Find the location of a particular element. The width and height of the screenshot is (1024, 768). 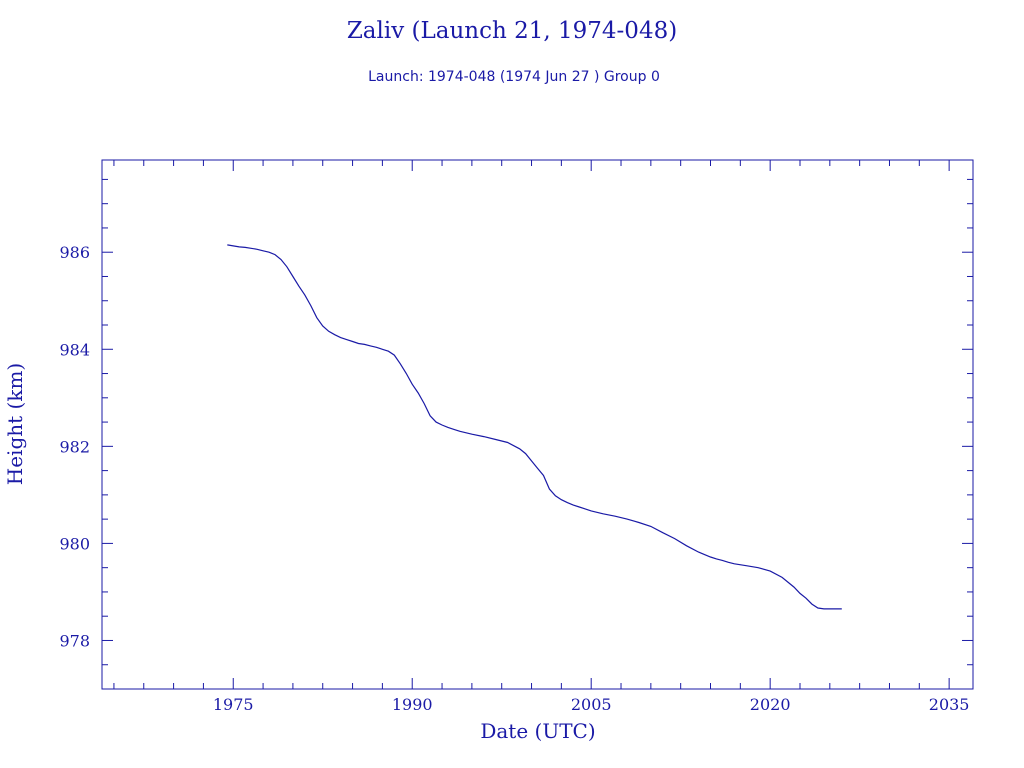

y-tick-label: 982 is located at coordinates (74, 446).